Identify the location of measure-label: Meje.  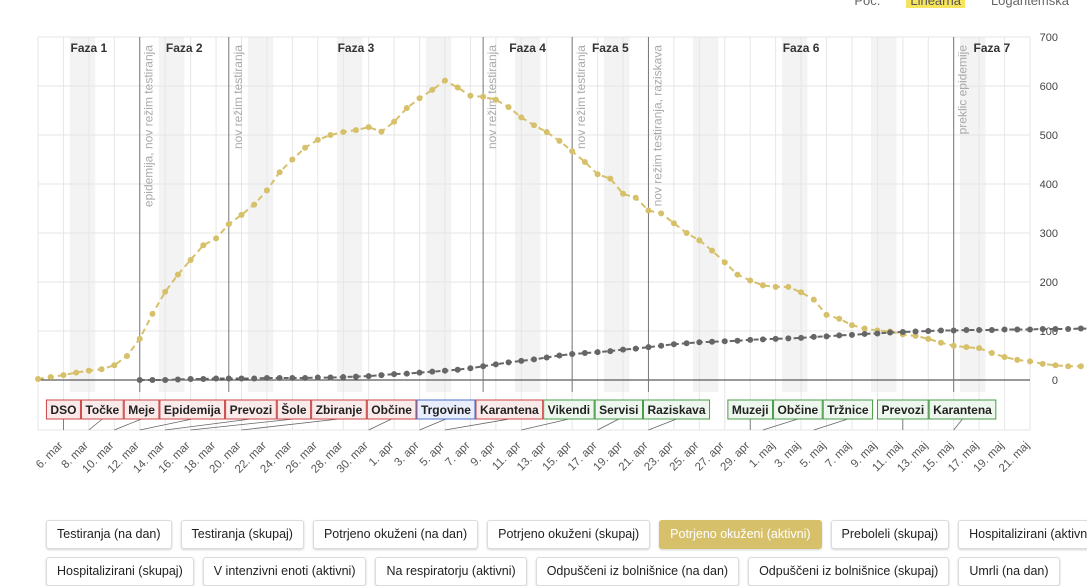
(141, 410).